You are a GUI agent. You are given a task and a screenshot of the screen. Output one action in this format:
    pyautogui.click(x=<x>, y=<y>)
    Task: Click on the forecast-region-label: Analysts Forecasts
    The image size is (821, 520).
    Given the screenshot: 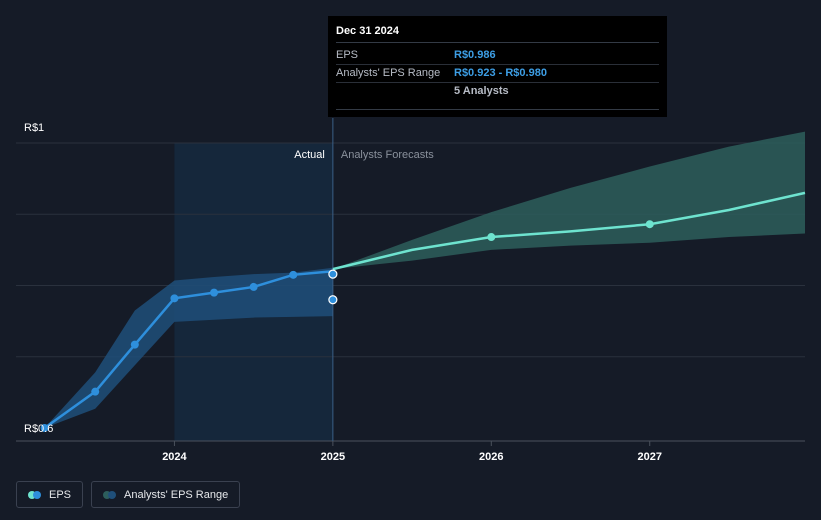 What is the action you would take?
    pyautogui.click(x=387, y=155)
    